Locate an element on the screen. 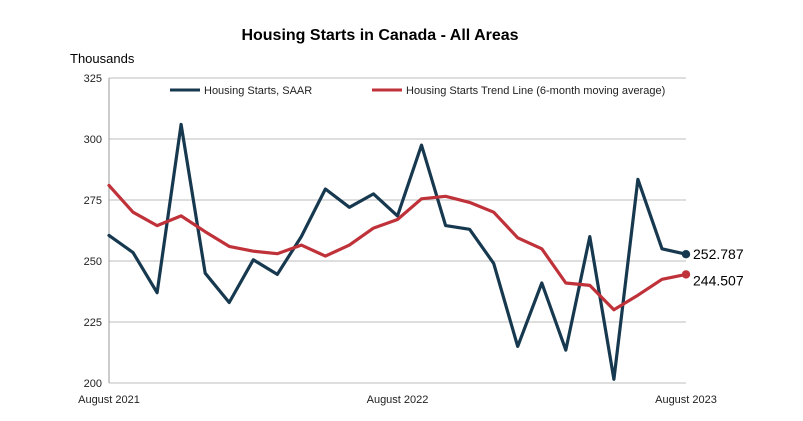 Image resolution: width=803 pixels, height=421 pixels. y-axis-unit-label: Thousands is located at coordinates (102, 58).